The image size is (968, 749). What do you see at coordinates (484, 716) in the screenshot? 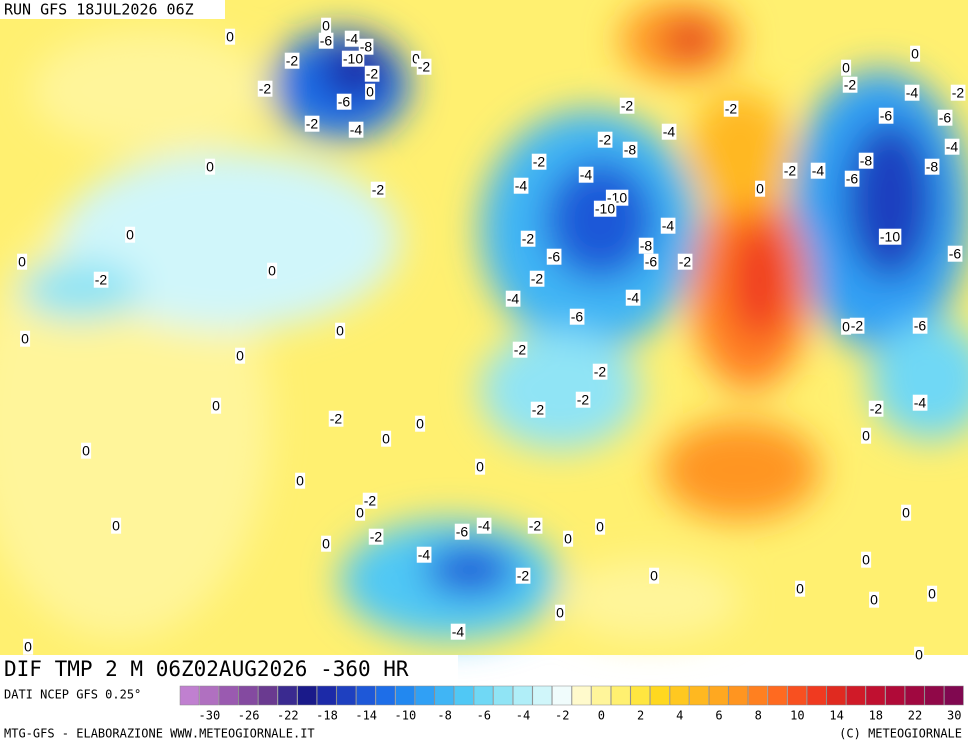
I see `legend-tick-label: -6` at bounding box center [484, 716].